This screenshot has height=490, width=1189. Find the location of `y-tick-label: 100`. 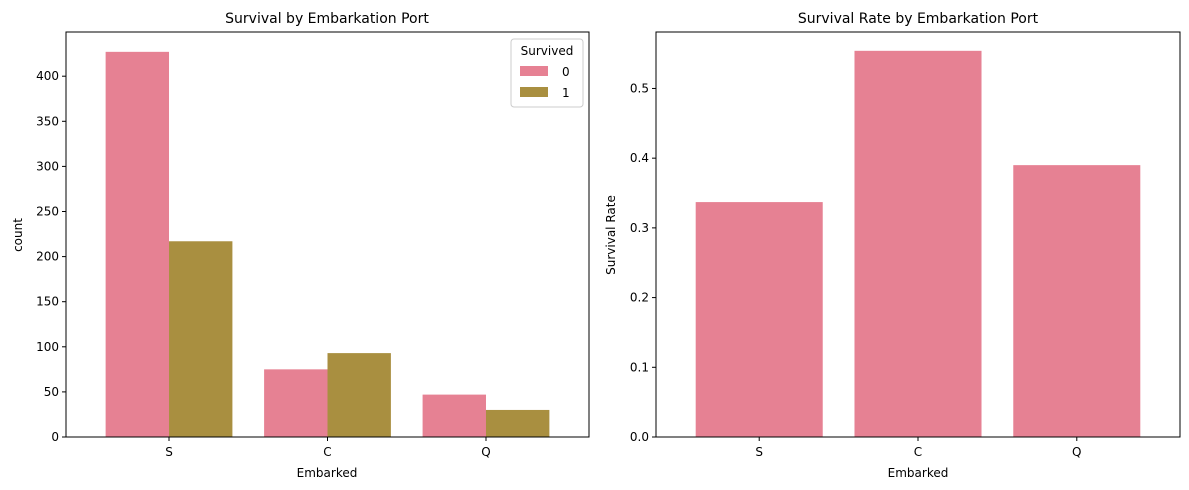

y-tick-label: 100 is located at coordinates (47, 347).